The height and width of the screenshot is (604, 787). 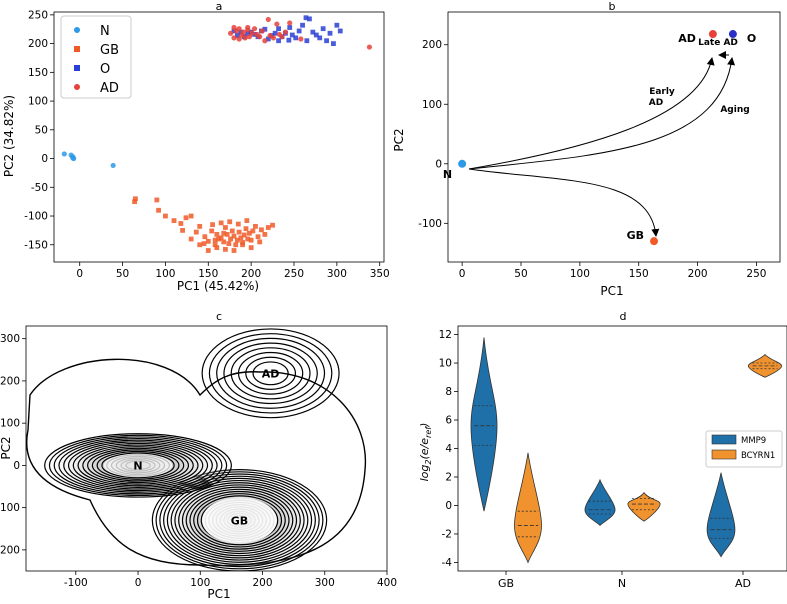 What do you see at coordinates (9, 136) in the screenshot?
I see `panel-a-ylabel: PC2 (34.82%)` at bounding box center [9, 136].